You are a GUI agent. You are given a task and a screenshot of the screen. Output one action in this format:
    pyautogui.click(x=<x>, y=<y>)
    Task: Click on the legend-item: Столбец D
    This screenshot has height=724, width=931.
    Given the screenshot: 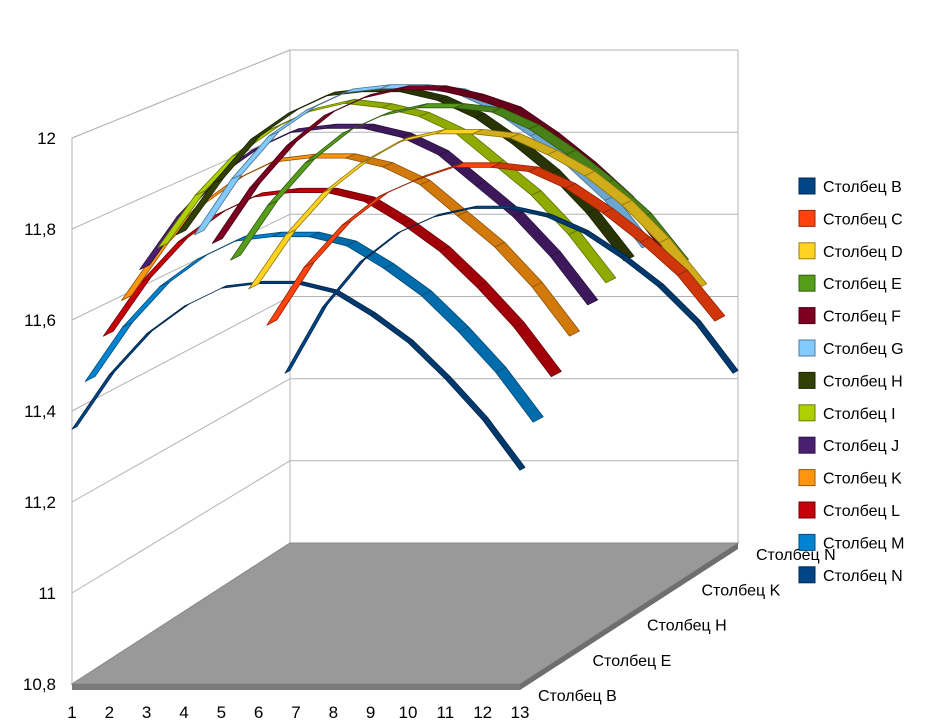 What is the action you would take?
    pyautogui.click(x=850, y=251)
    